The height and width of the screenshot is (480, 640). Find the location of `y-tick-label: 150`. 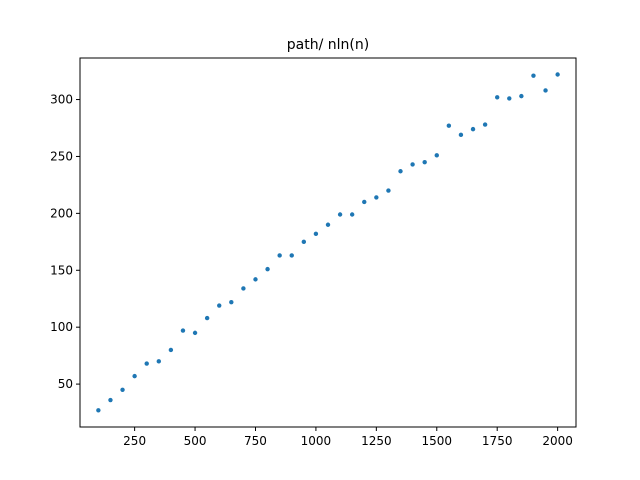

y-tick-label: 150 is located at coordinates (61, 270).